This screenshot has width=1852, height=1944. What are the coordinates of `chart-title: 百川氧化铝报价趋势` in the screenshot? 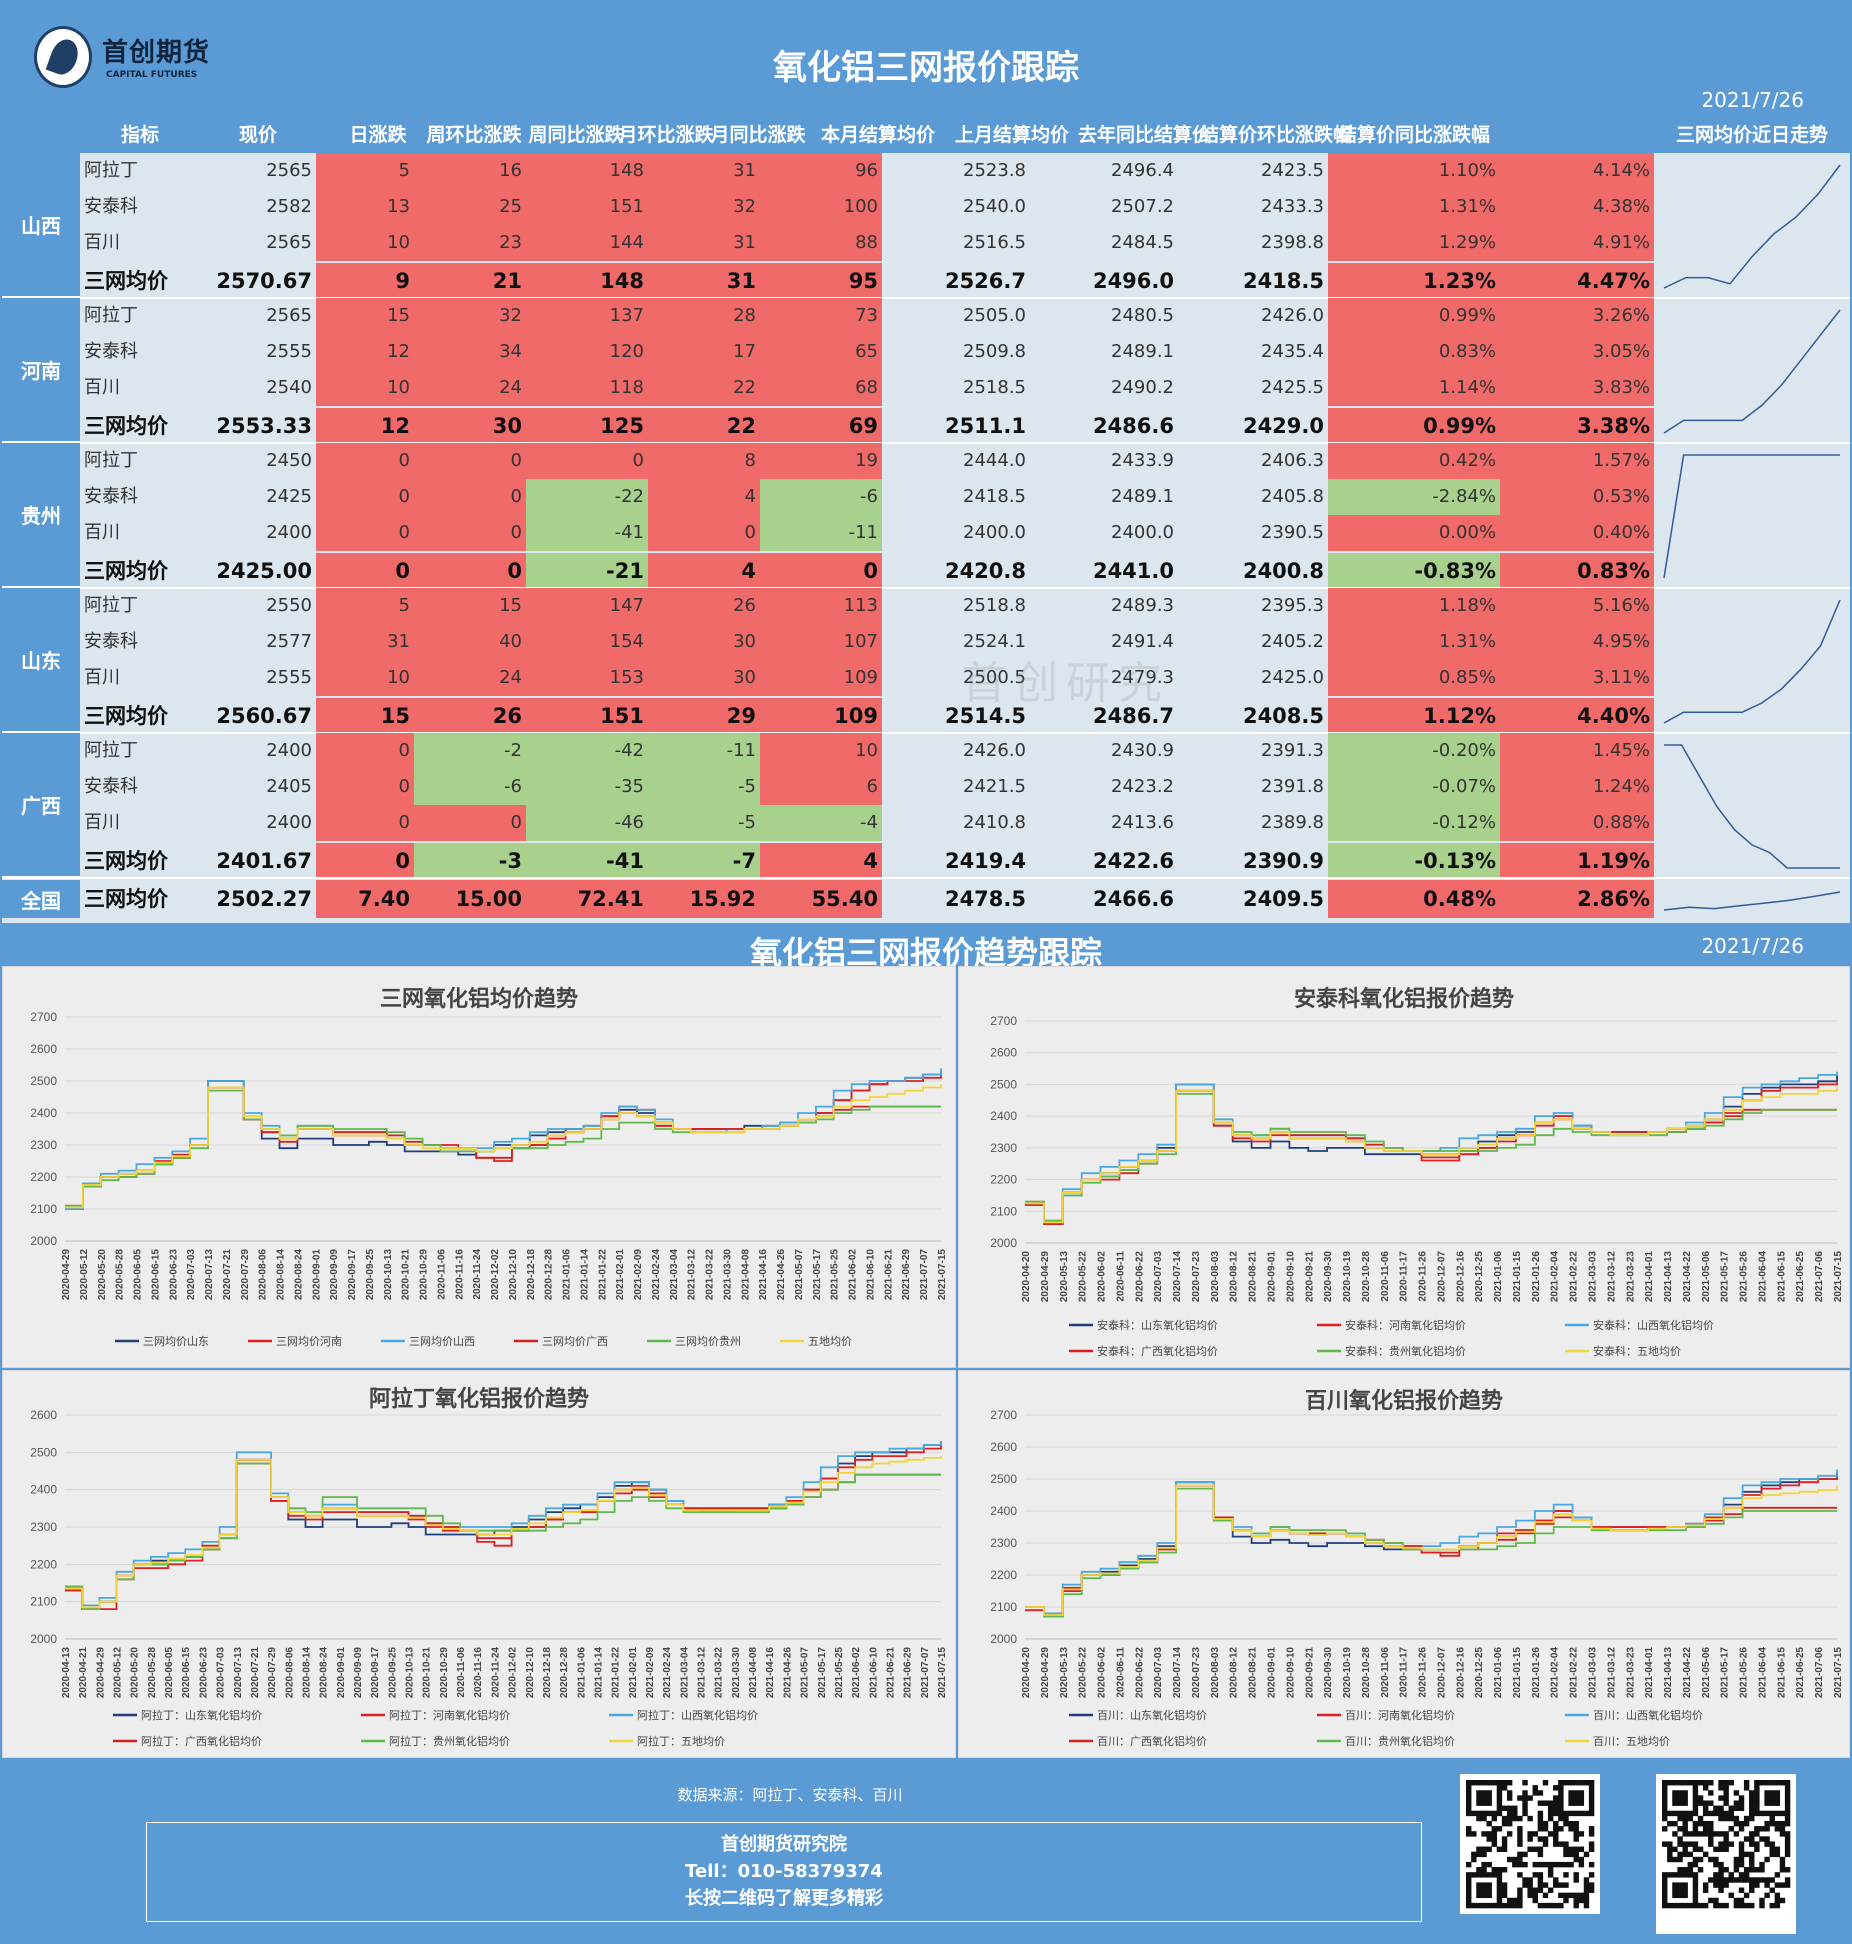 It's located at (1403, 1401).